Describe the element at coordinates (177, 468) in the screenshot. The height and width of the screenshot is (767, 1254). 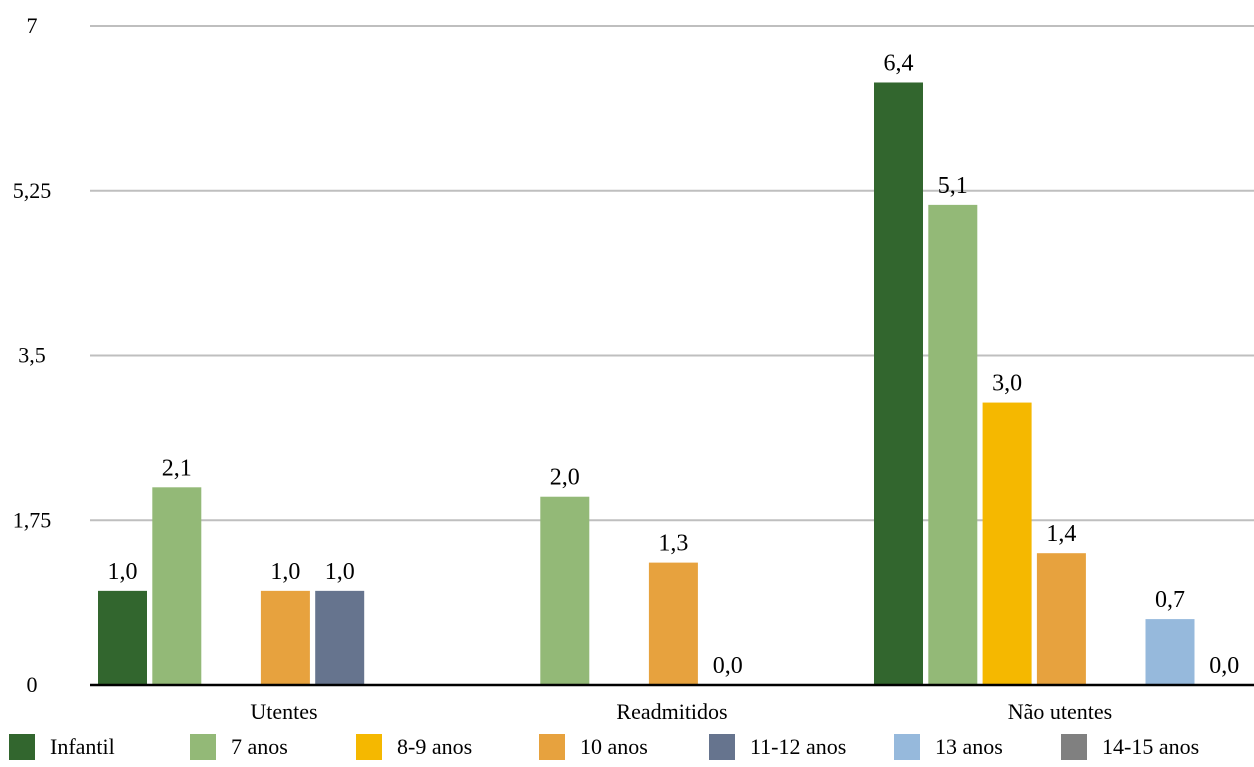
I see `data-label: 2,1` at that location.